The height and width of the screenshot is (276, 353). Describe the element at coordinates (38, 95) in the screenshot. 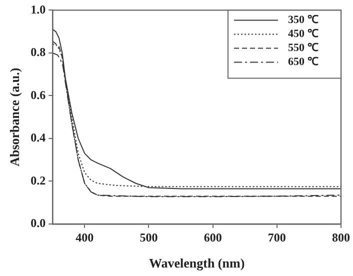

I see `y-tick-label: 0.6` at that location.